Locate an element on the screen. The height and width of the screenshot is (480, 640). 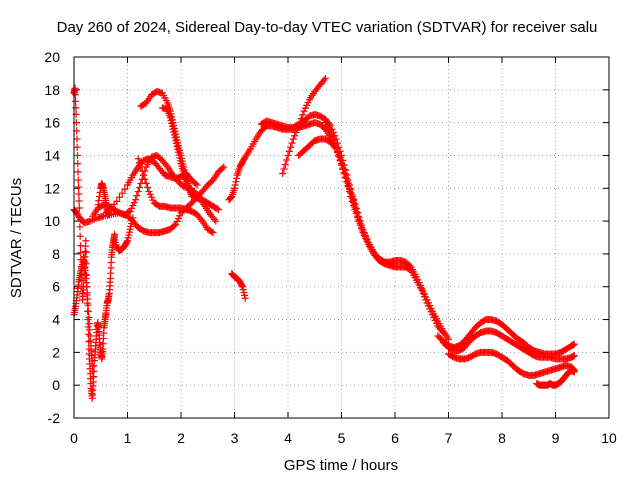
series-track-d is located at coordinates (175, 196).